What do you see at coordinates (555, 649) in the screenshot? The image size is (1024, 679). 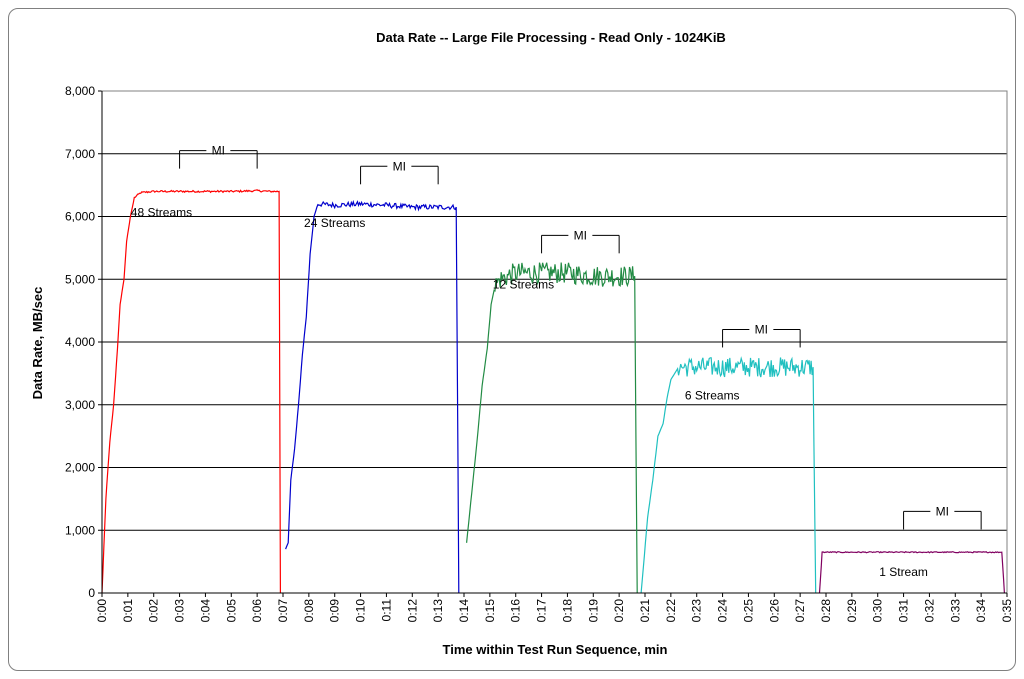 I see `x-axis-title: Time within Test Run Sequence, min` at bounding box center [555, 649].